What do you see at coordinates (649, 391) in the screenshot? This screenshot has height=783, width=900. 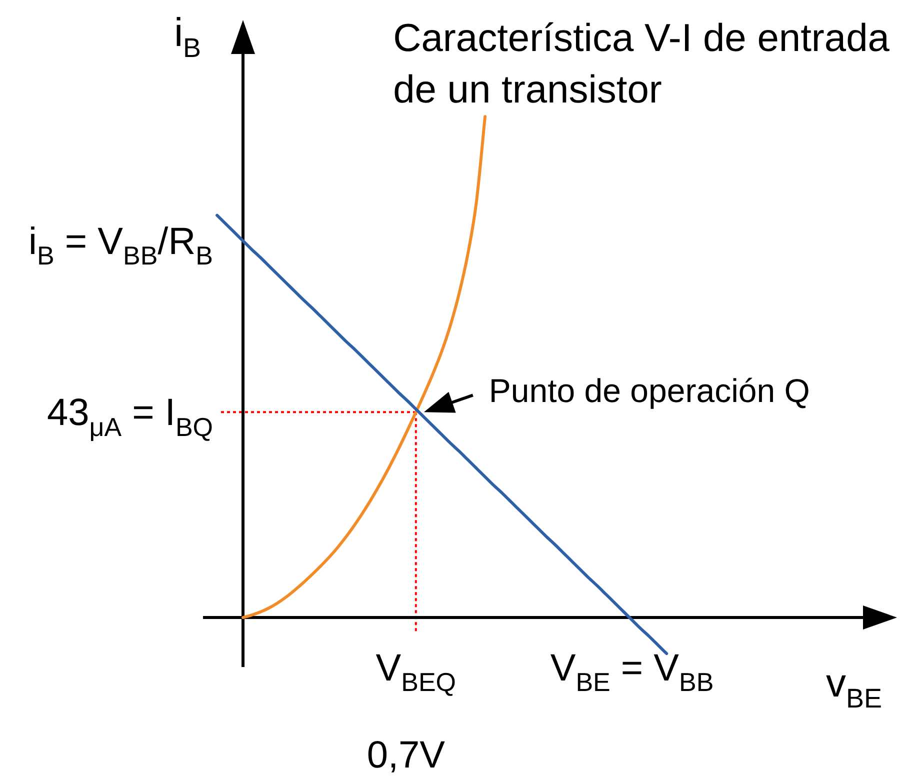 I see `annotation: Punto de operación Q` at bounding box center [649, 391].